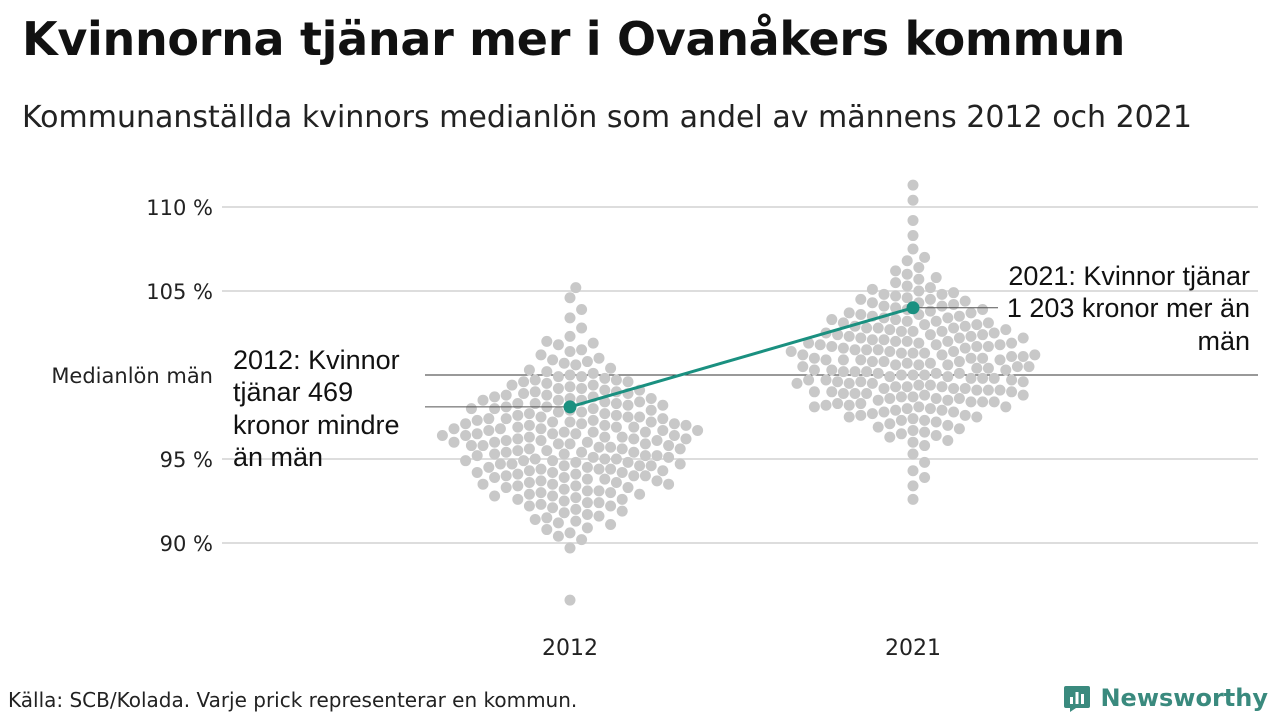 This screenshot has height=720, width=1280. I want to click on y-tick-label-105: 105 %, so click(179, 292).